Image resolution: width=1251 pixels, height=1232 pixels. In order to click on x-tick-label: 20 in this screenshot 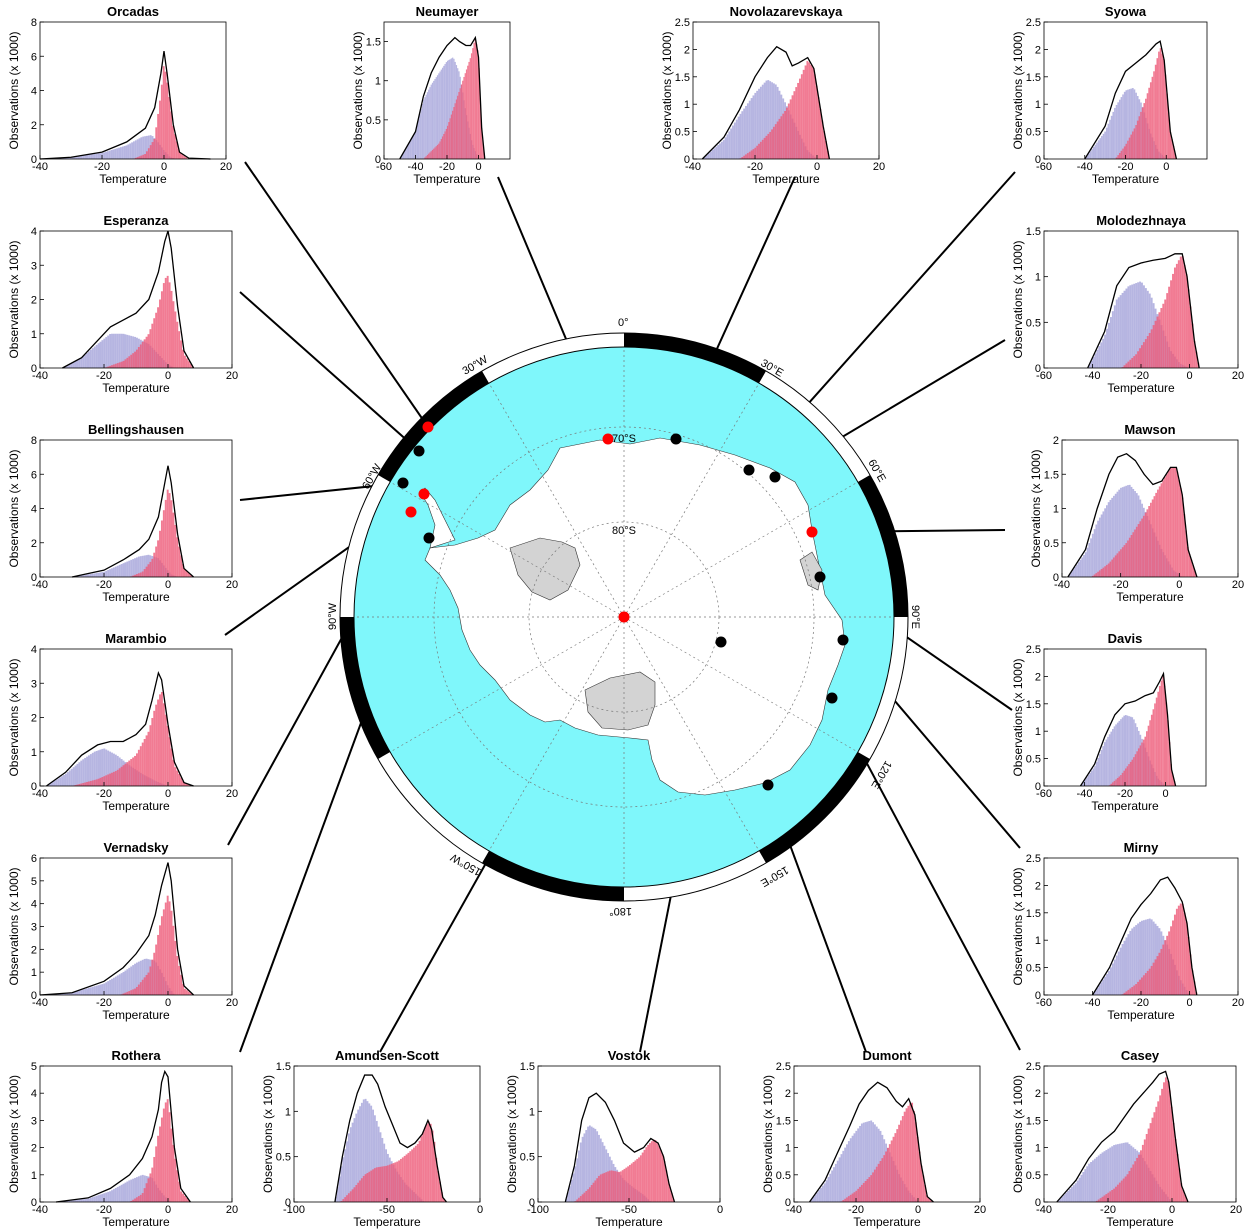, I will do `click(232, 1210)`.